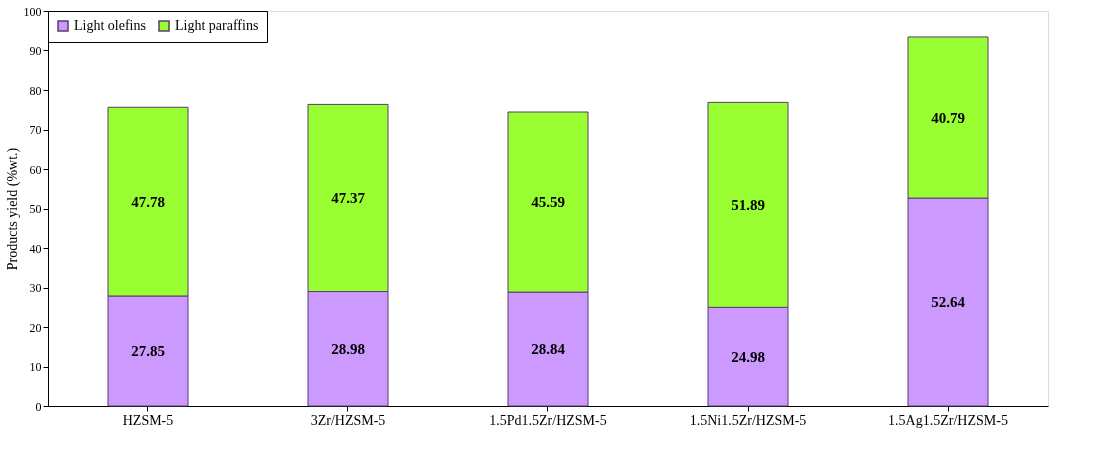 The image size is (1109, 459). Describe the element at coordinates (35, 327) in the screenshot. I see `y-tick-label: 20` at that location.